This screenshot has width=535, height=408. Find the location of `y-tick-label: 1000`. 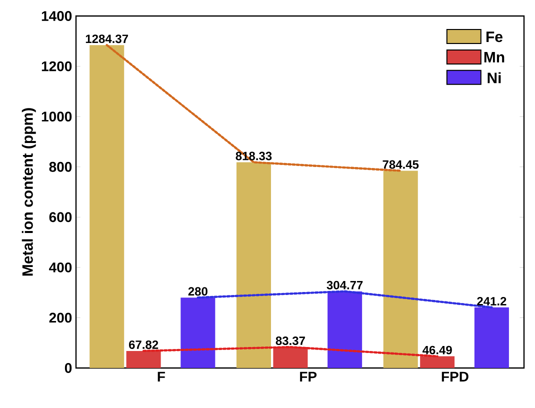

y-tick-label: 1000 is located at coordinates (57, 117).